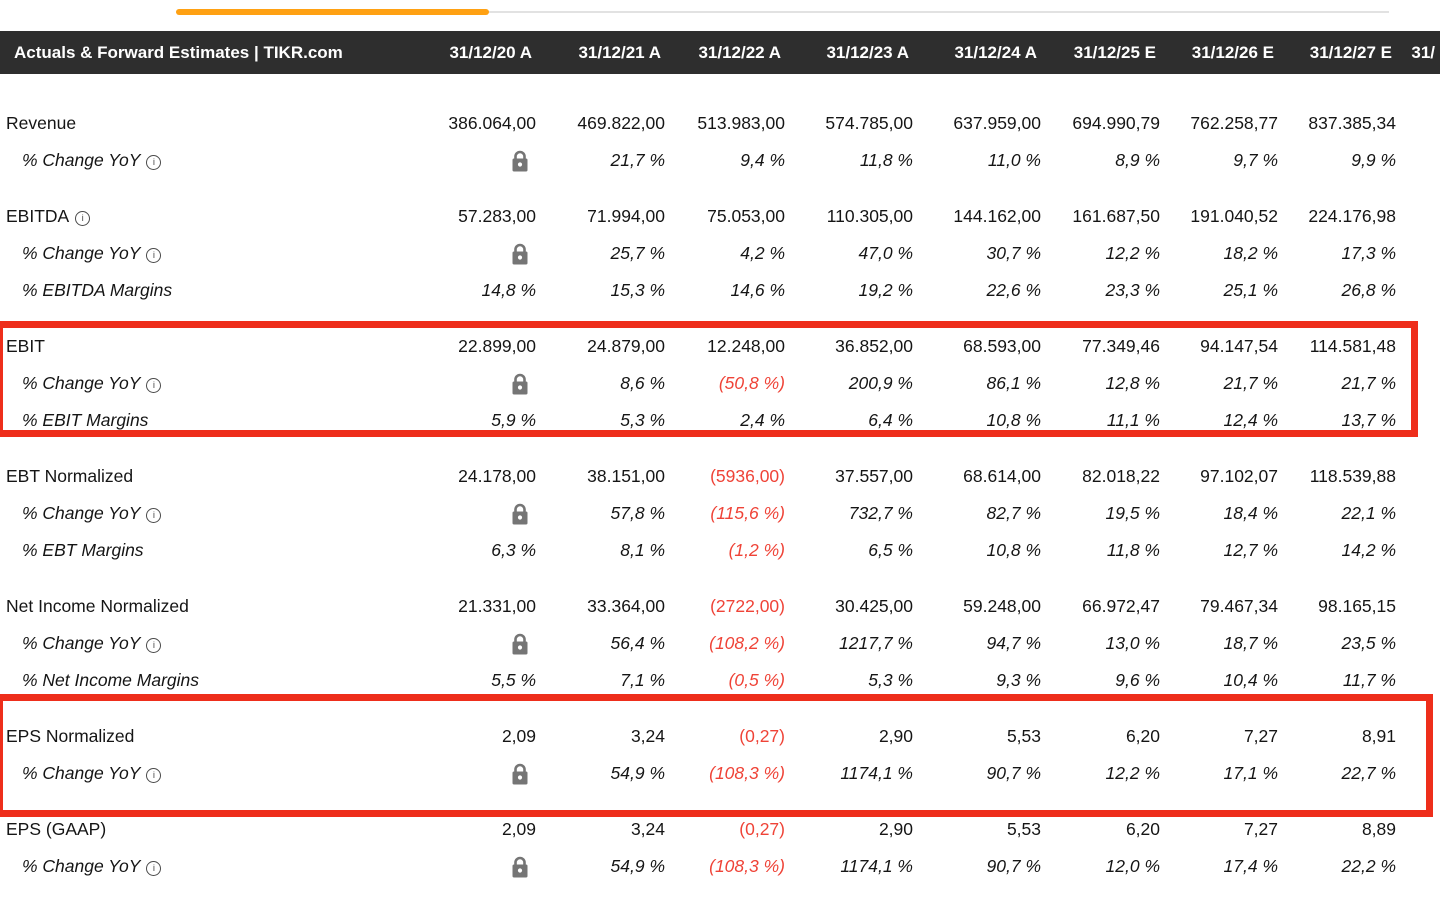 This screenshot has height=902, width=1440. What do you see at coordinates (1250, 290) in the screenshot?
I see `value-cell: 25,1 %` at bounding box center [1250, 290].